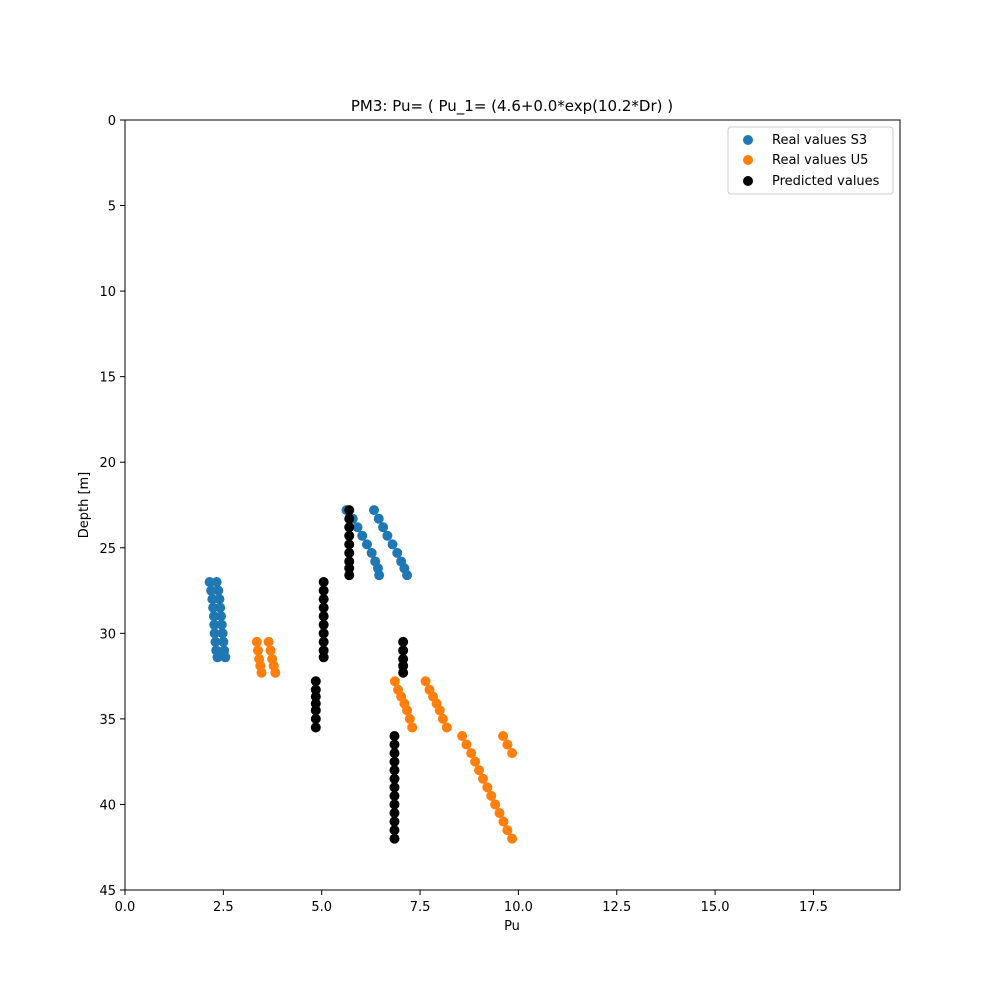 The height and width of the screenshot is (1000, 1000). Describe the element at coordinates (107, 378) in the screenshot. I see `y-tick-label: 15` at that location.